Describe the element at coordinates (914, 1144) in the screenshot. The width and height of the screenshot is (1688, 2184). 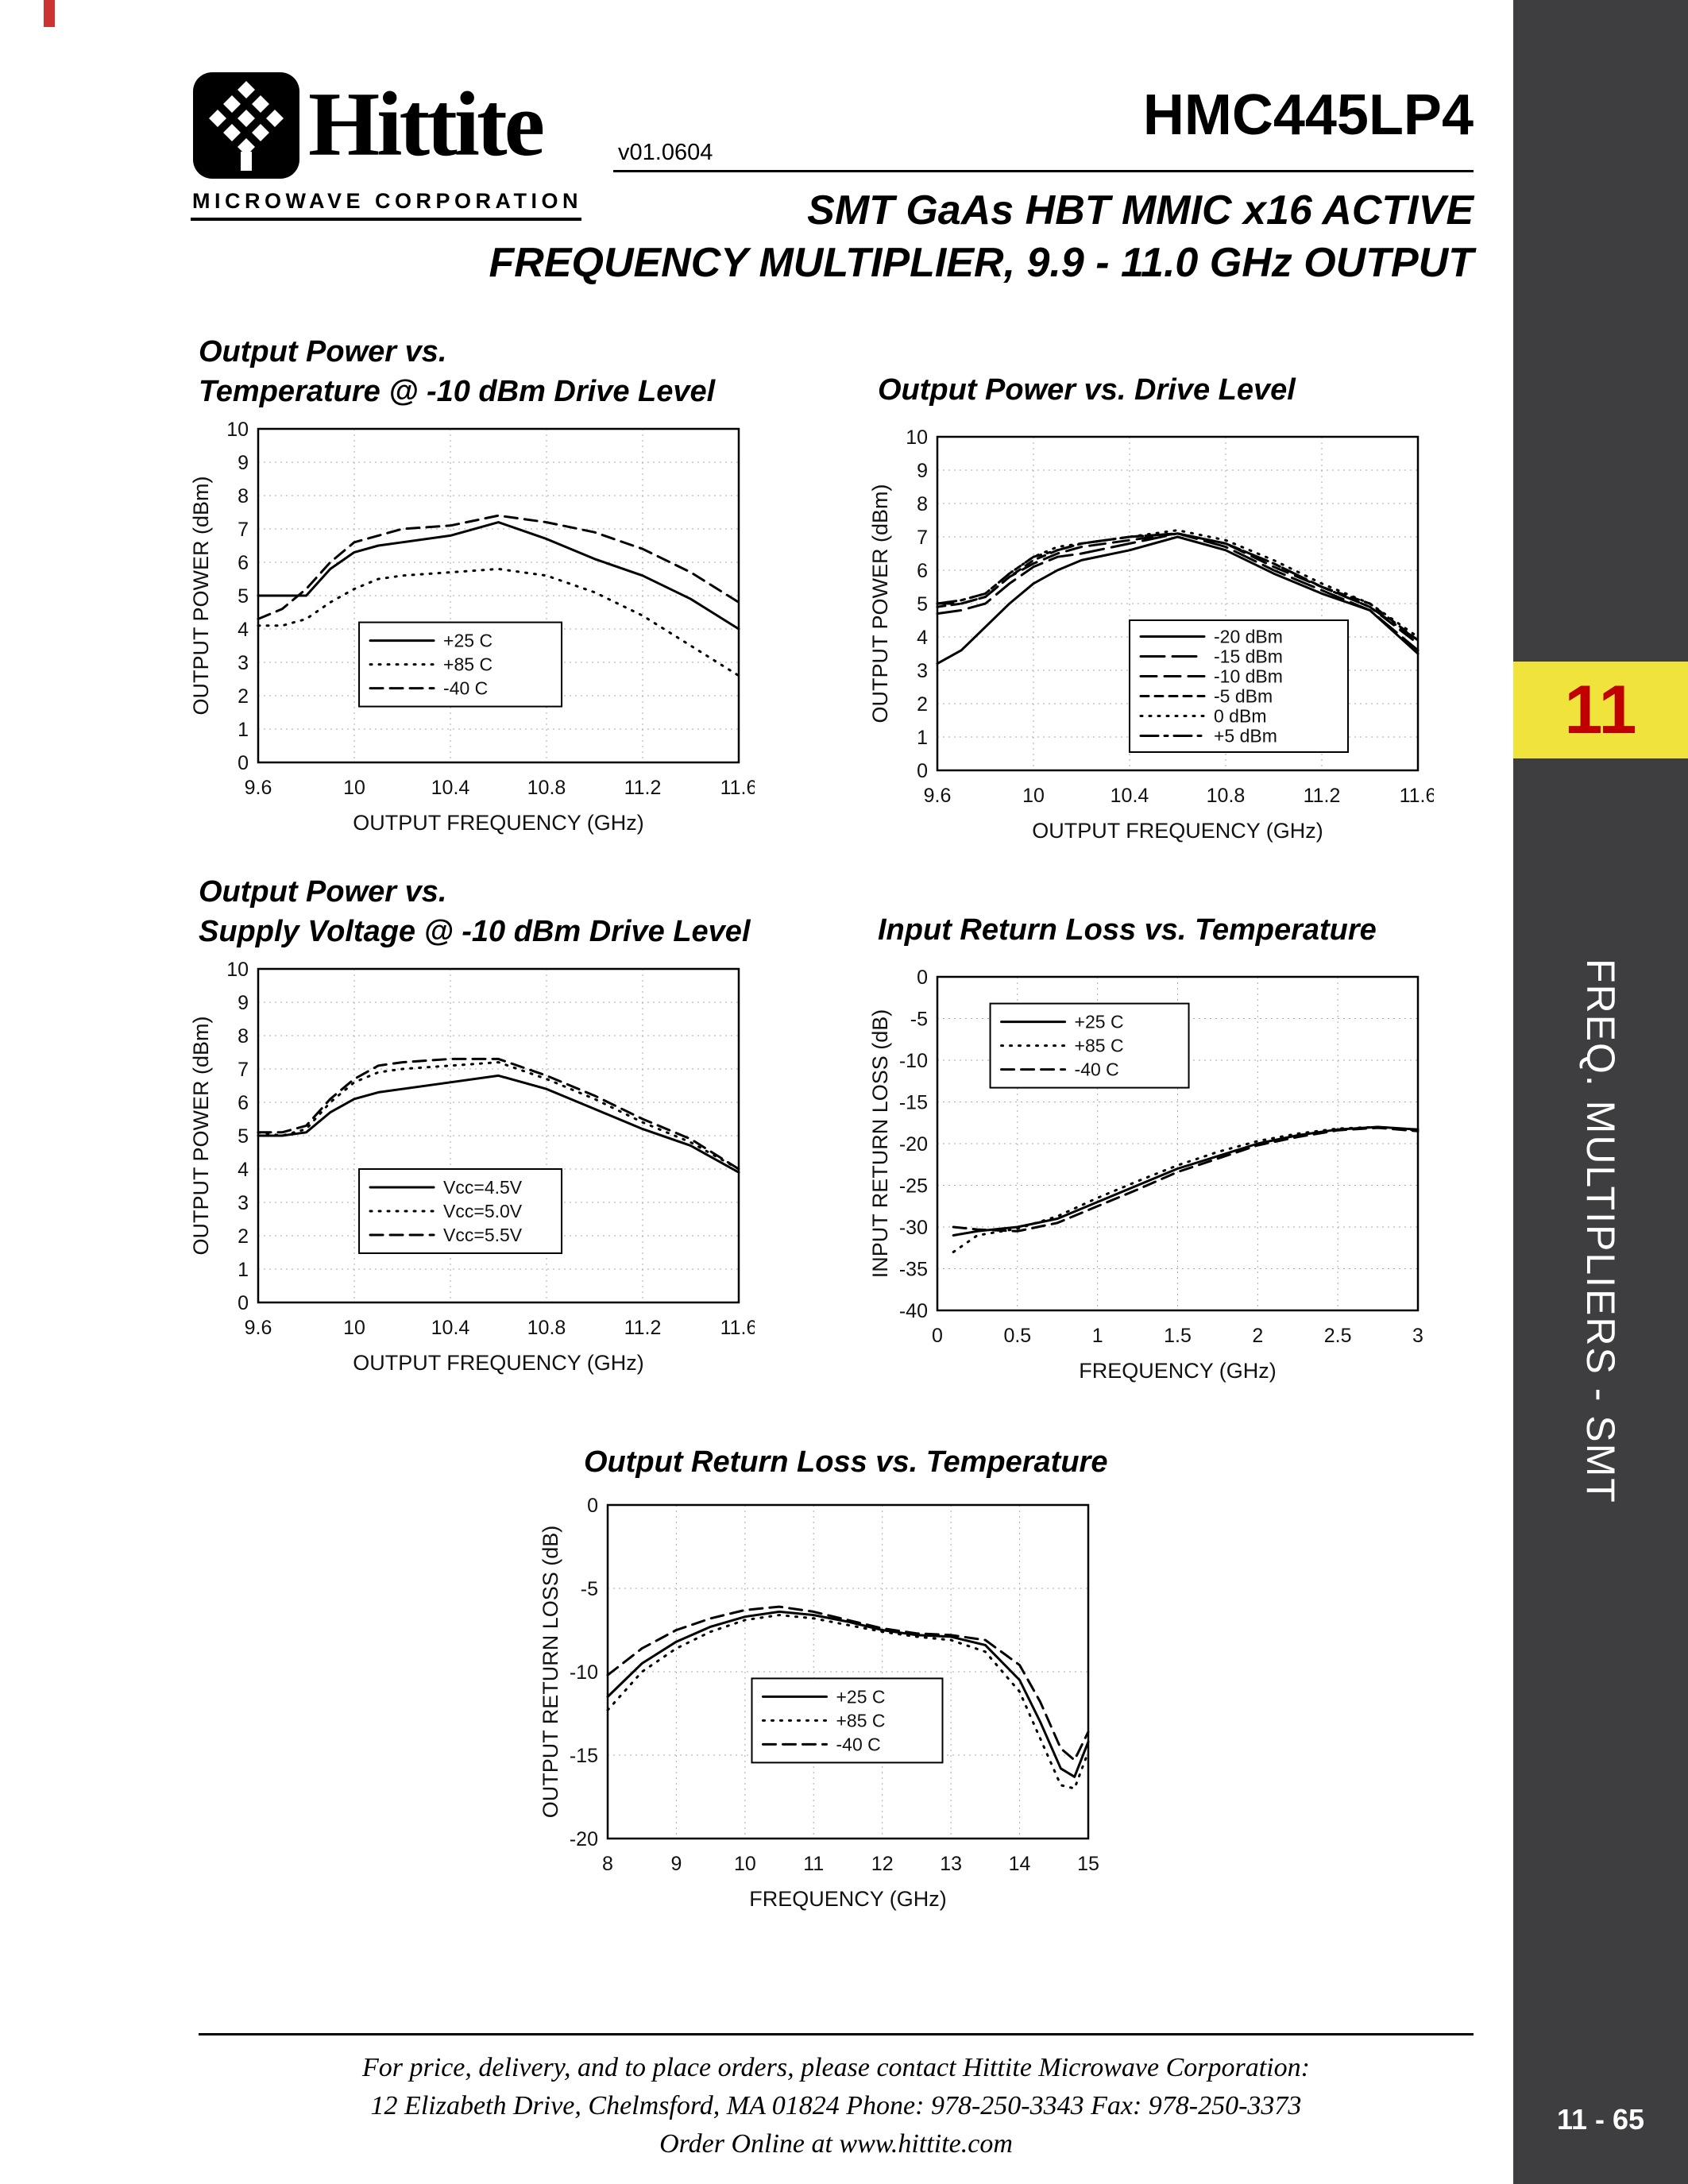
I see `y-tick-label: -20` at that location.